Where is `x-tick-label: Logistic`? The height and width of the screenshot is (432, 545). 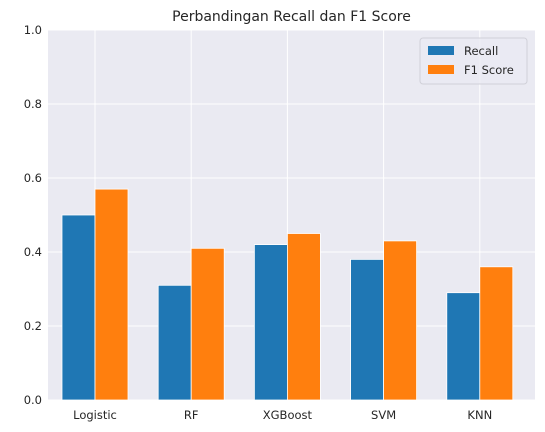 x-tick-label: Logistic is located at coordinates (95, 415).